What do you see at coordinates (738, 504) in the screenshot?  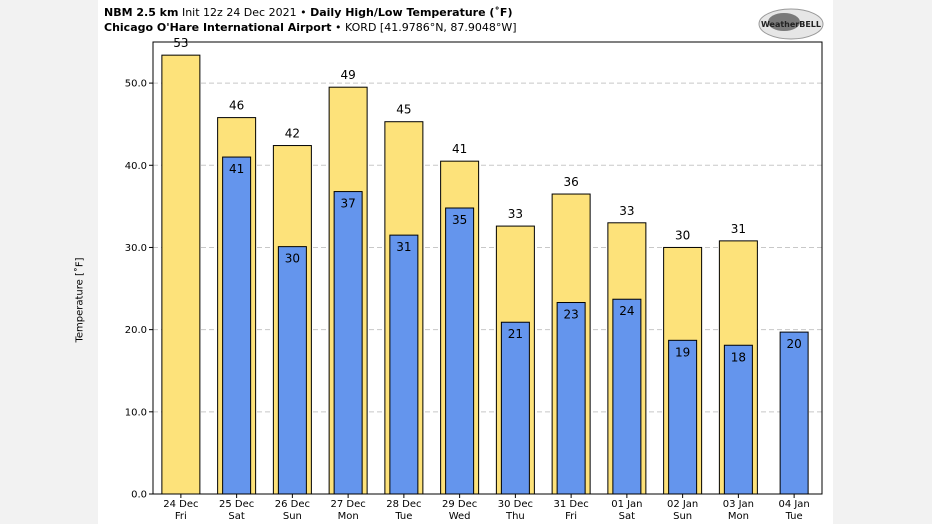 I see `x-tick-label-date: 03 Jan` at bounding box center [738, 504].